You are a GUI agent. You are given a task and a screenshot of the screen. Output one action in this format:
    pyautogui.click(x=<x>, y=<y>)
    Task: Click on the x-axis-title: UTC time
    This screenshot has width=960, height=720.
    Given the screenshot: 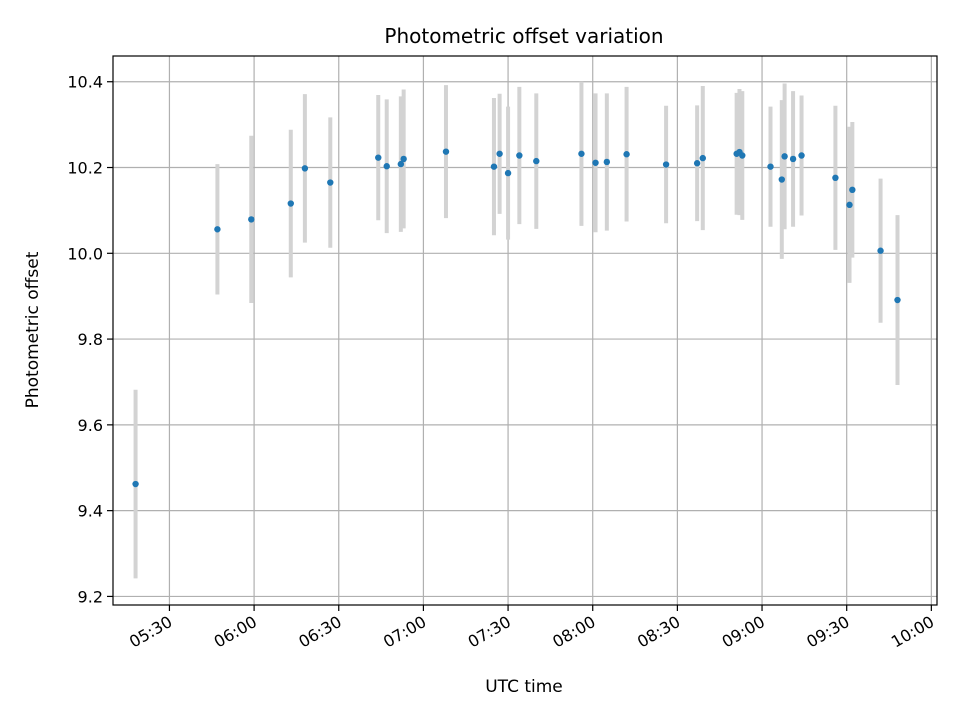 What is the action you would take?
    pyautogui.click(x=524, y=687)
    